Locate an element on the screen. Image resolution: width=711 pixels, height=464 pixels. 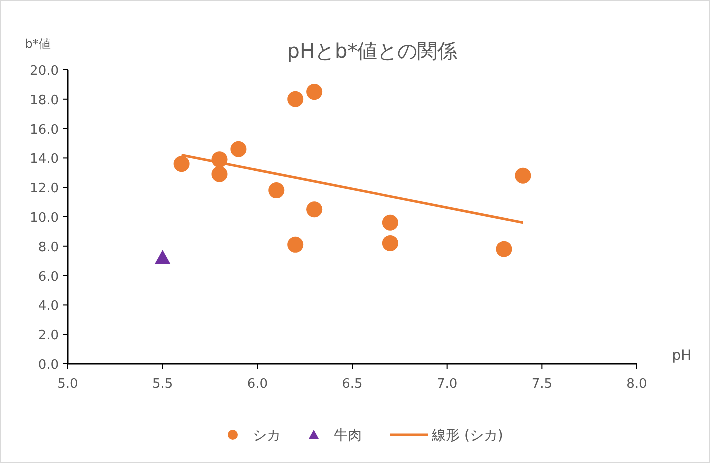
y-tick-label: 14.0 is located at coordinates (44, 160).